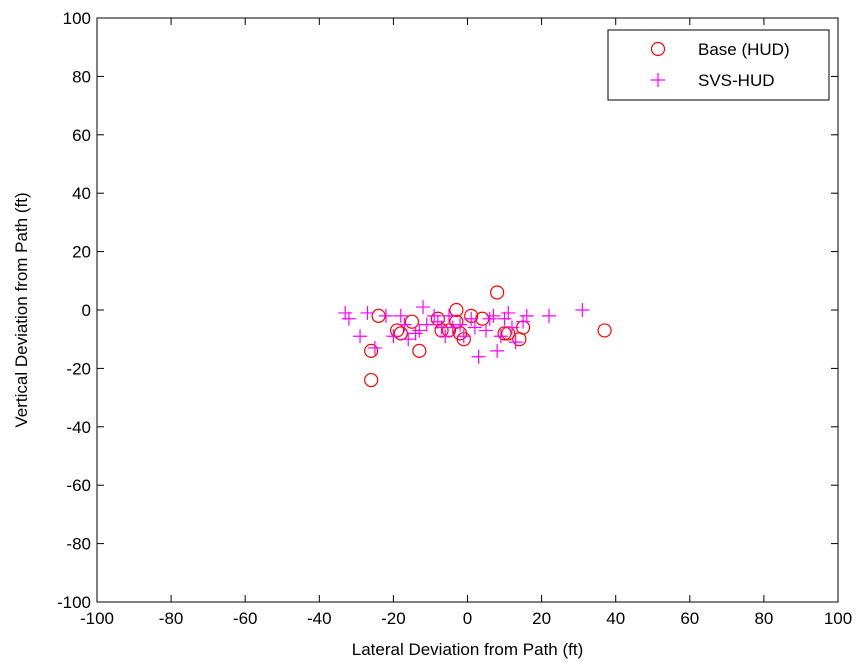  Describe the element at coordinates (78, 544) in the screenshot. I see `y-tick-label: -80` at that location.